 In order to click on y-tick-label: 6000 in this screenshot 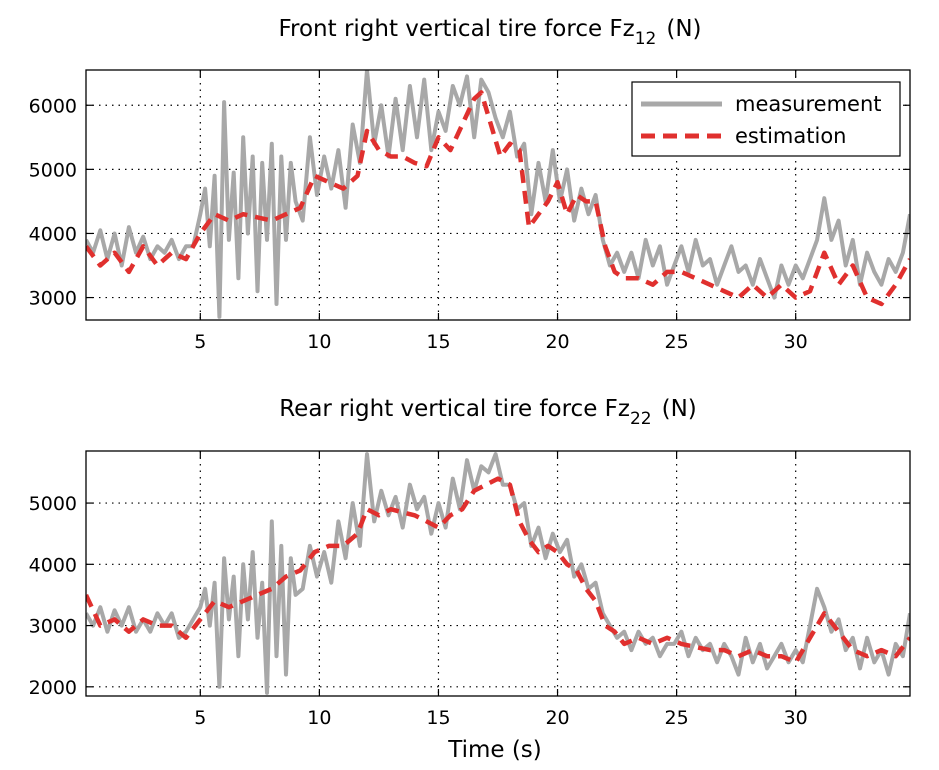, I will do `click(53, 106)`.